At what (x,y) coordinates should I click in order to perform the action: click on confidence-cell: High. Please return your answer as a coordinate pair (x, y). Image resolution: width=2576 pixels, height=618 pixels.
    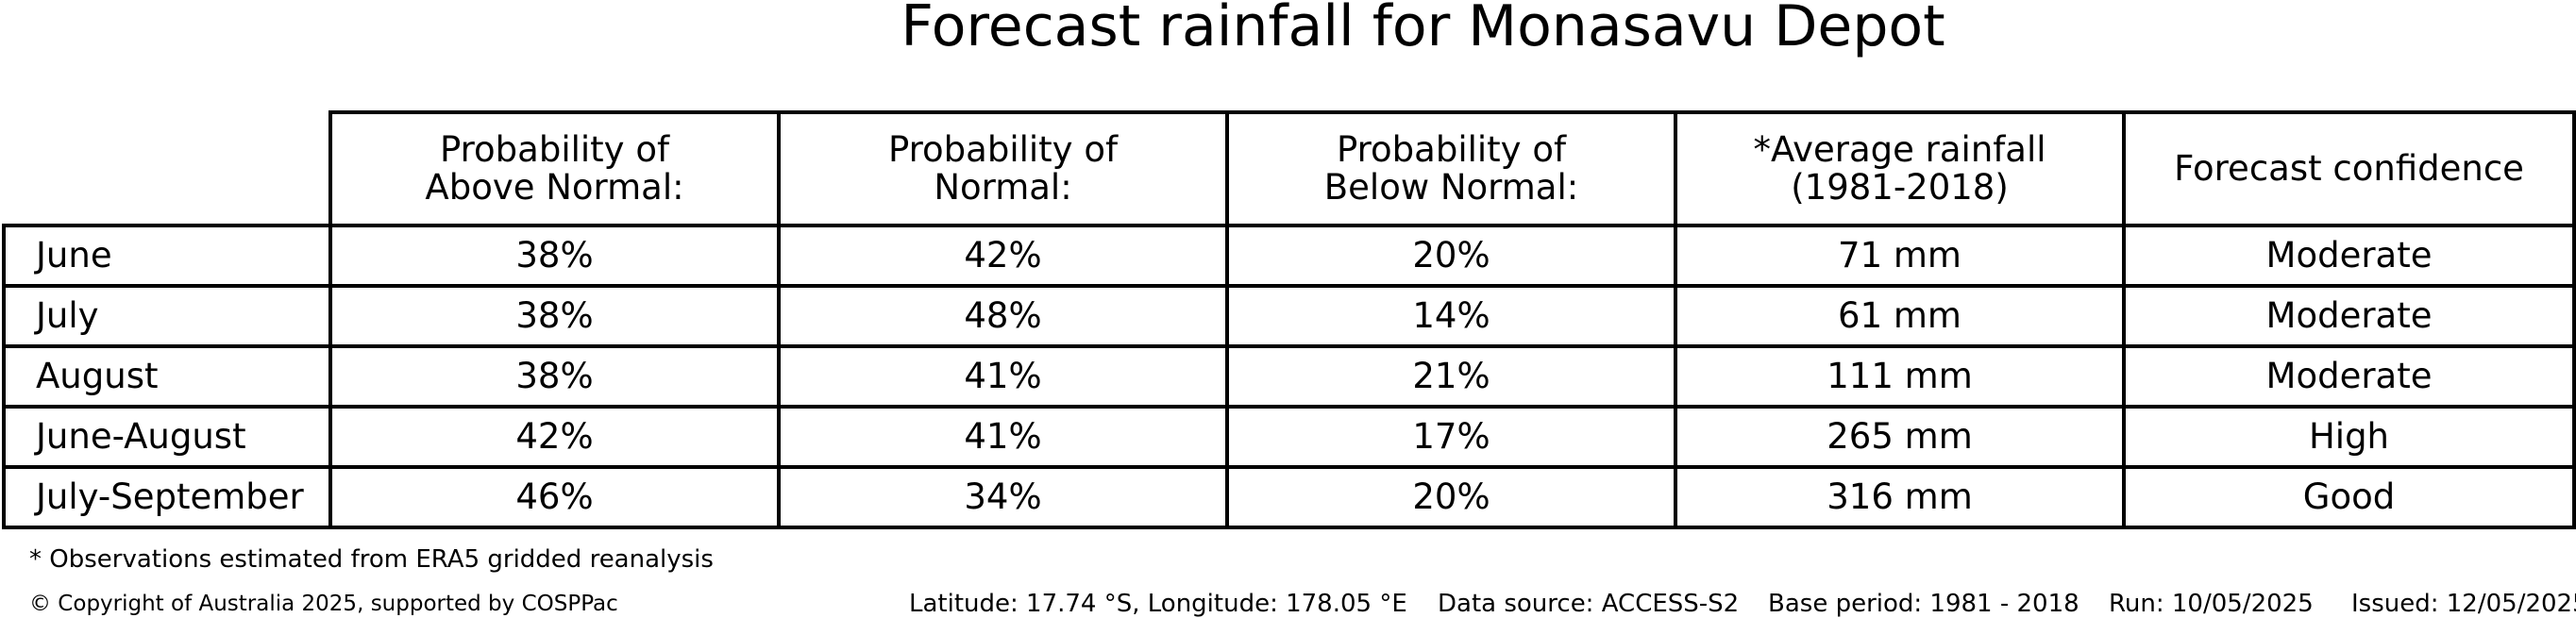
    Looking at the image, I should click on (2349, 437).